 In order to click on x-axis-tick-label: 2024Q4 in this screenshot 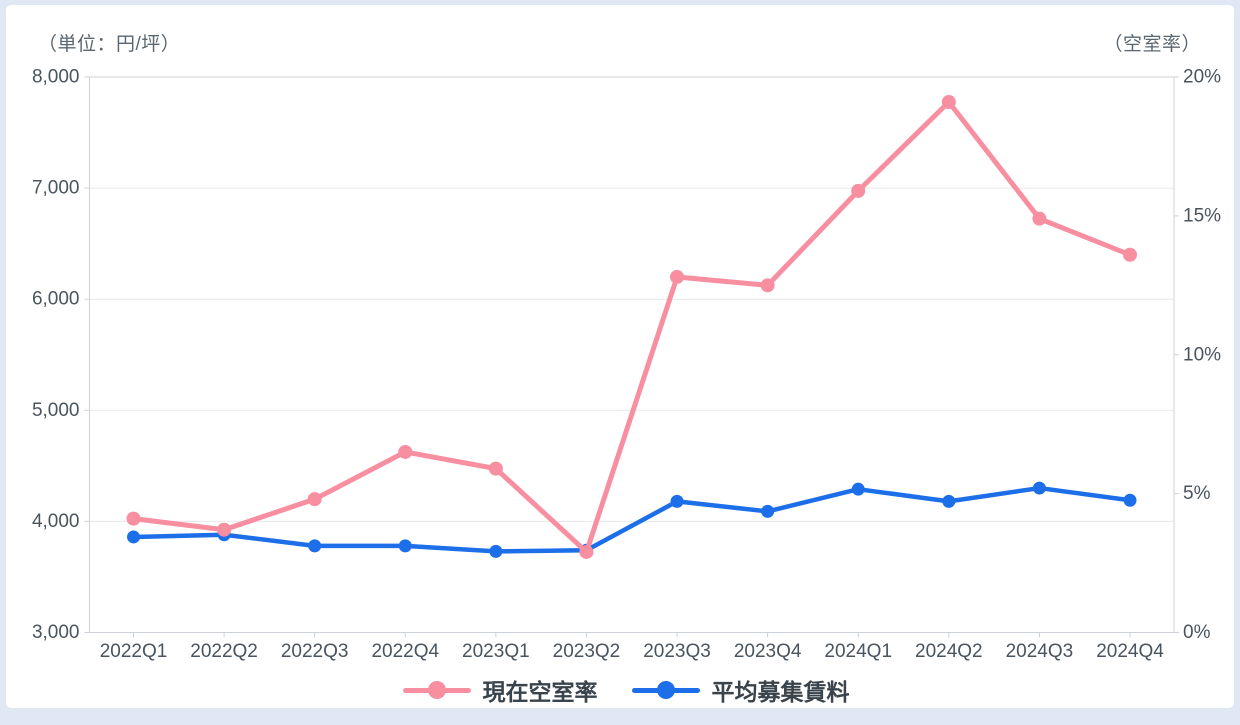, I will do `click(1130, 651)`.